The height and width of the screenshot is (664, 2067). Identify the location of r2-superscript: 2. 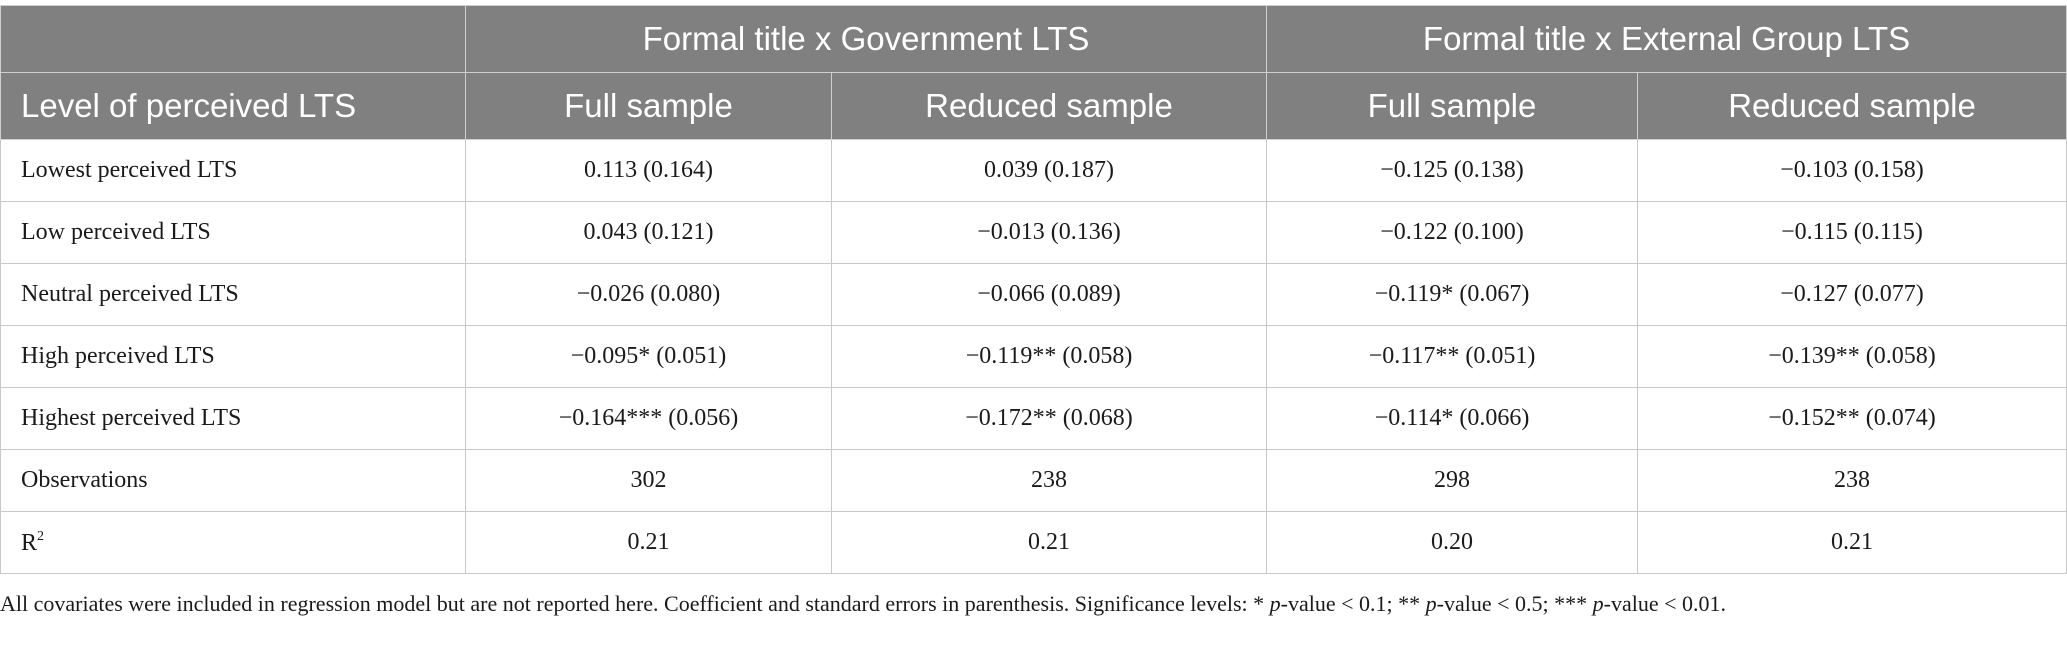
(41, 536).